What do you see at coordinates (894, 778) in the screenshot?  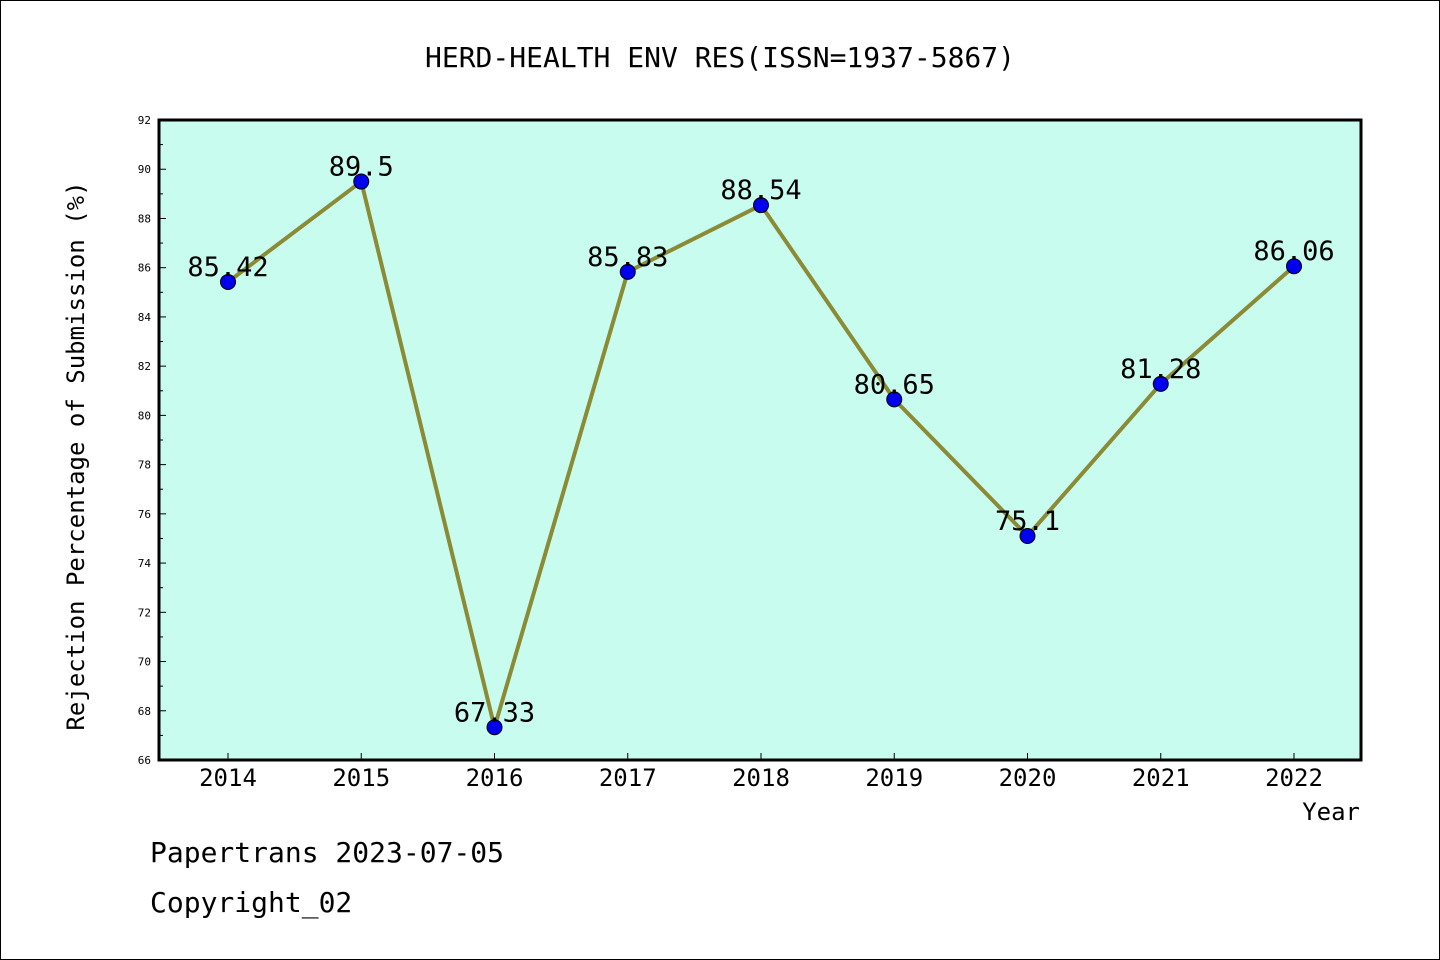 I see `x-tick-label: 2019` at bounding box center [894, 778].